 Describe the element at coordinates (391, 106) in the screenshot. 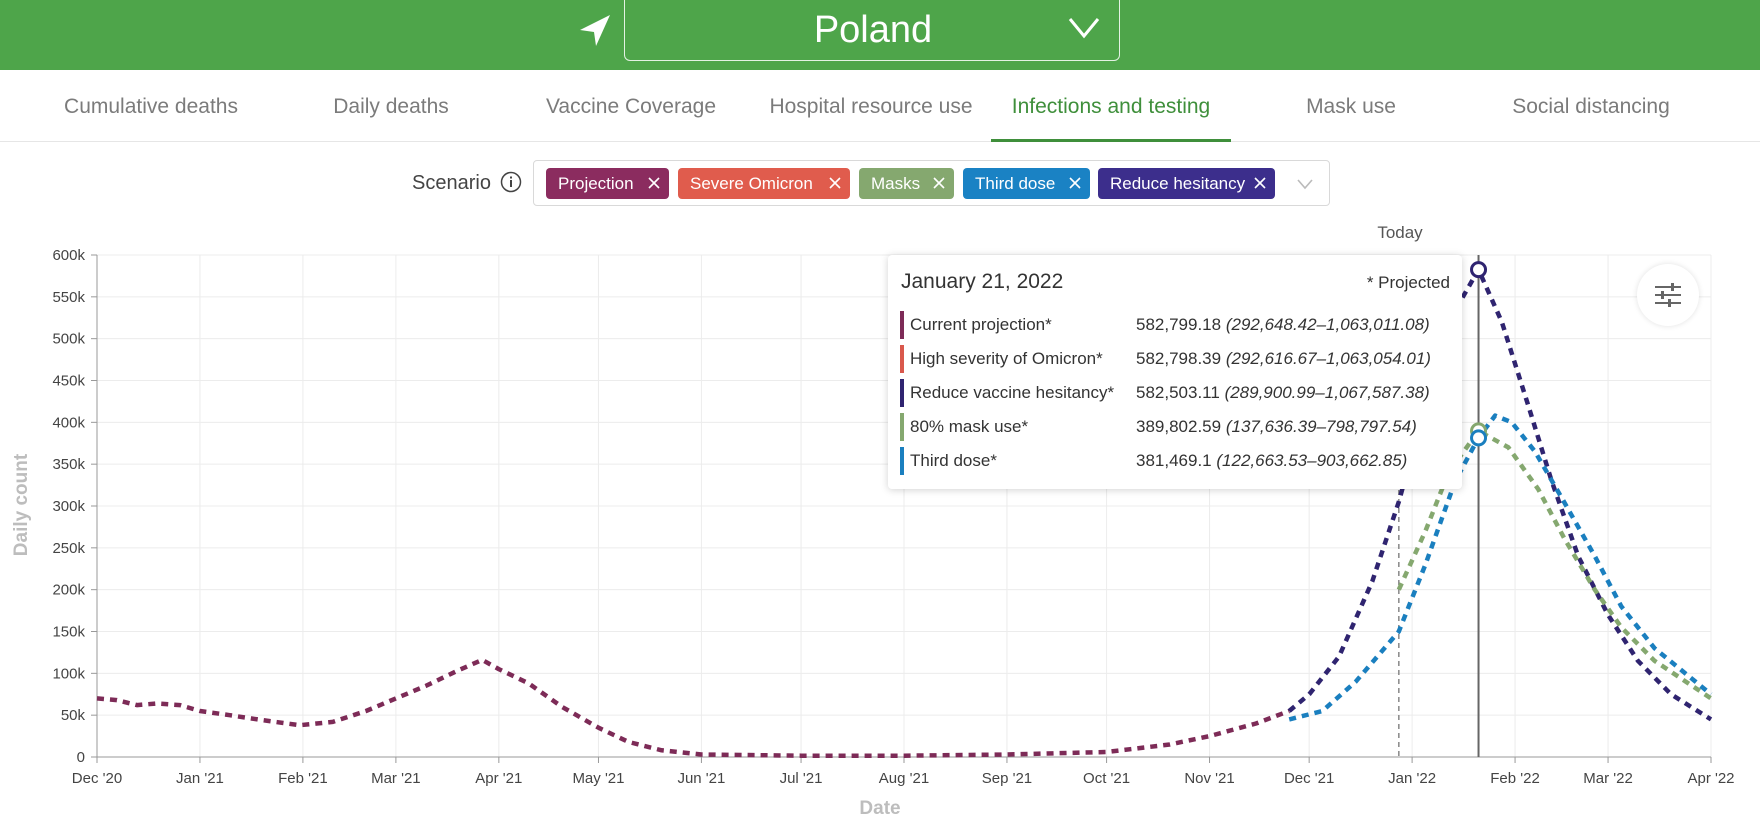

I see `tab-daily-deaths: Daily deaths` at that location.